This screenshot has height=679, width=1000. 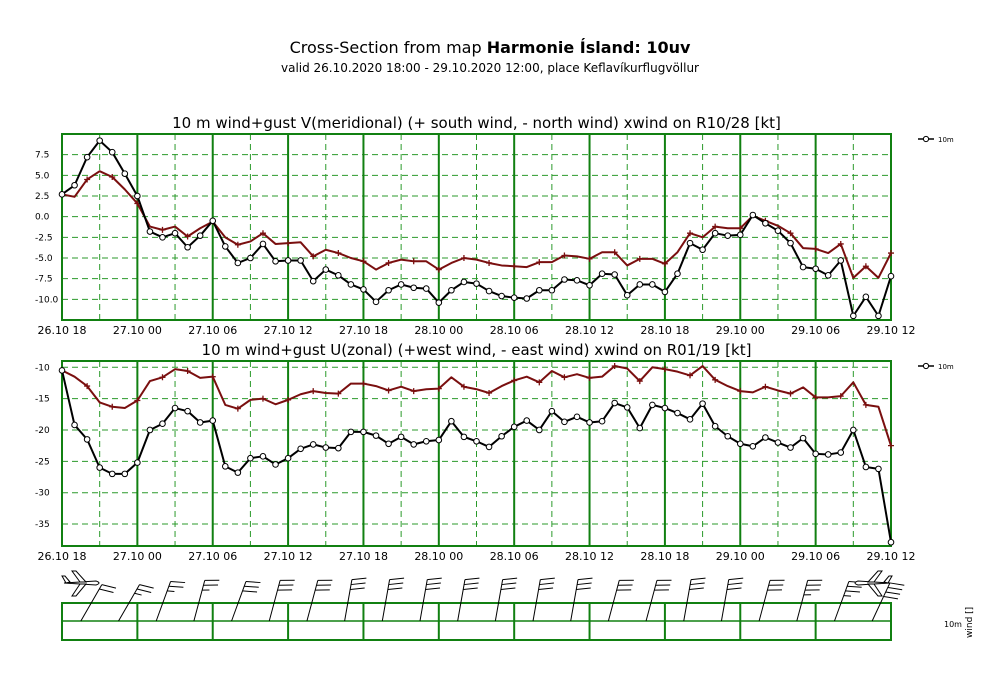 I want to click on y-tick-label: 5.0, so click(x=42, y=176).